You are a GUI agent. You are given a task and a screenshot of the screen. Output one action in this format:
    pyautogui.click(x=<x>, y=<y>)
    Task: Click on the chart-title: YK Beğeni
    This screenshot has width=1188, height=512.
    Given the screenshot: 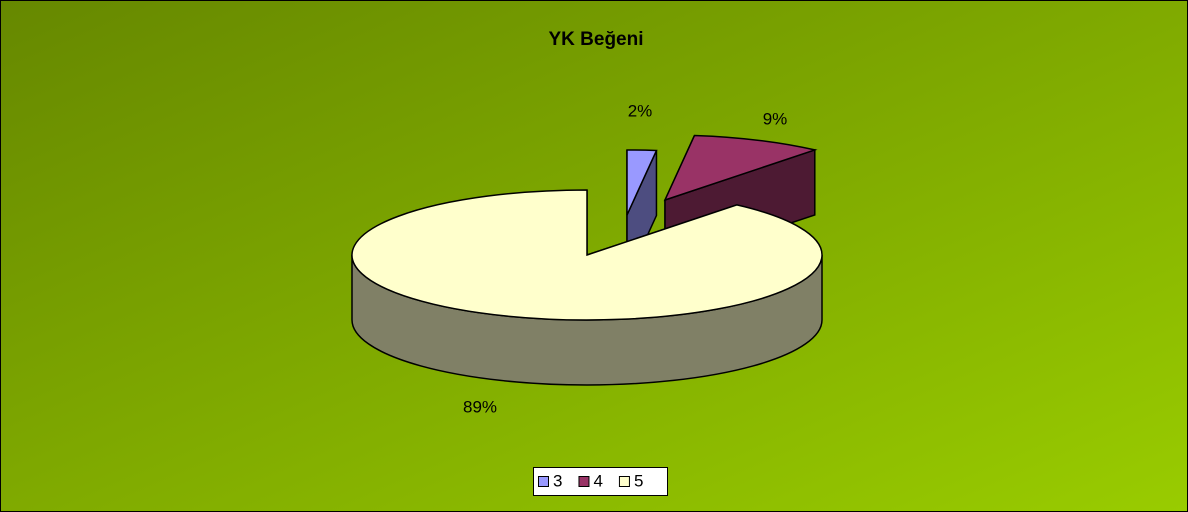 What is the action you would take?
    pyautogui.click(x=595, y=39)
    